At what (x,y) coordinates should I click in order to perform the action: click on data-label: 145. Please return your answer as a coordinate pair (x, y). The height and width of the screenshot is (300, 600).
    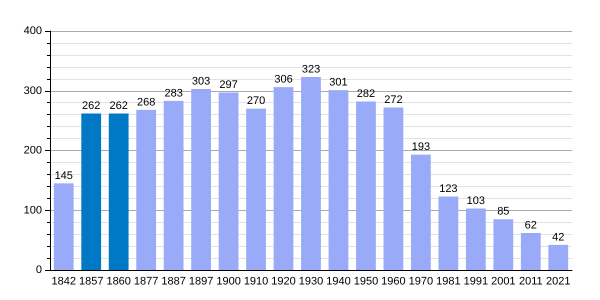
    Looking at the image, I should click on (63, 176).